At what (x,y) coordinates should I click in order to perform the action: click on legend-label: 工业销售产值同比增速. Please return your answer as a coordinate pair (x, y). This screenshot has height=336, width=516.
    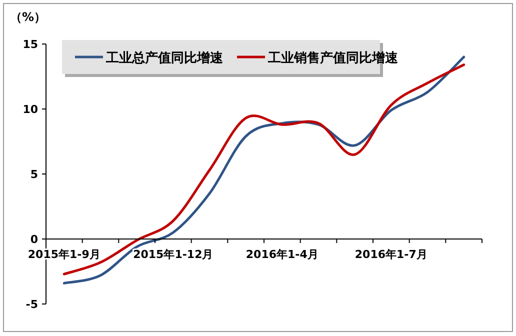
    Looking at the image, I should click on (333, 58).